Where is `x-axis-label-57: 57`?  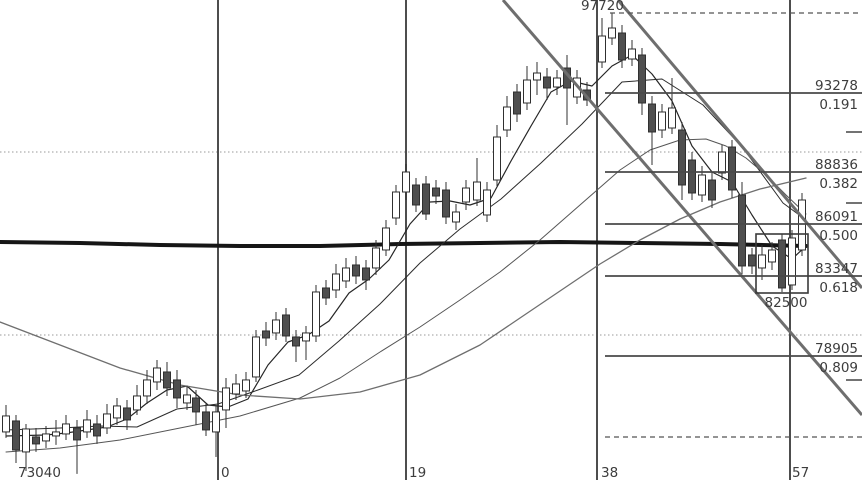 x-axis-label-57: 57 is located at coordinates (800, 472).